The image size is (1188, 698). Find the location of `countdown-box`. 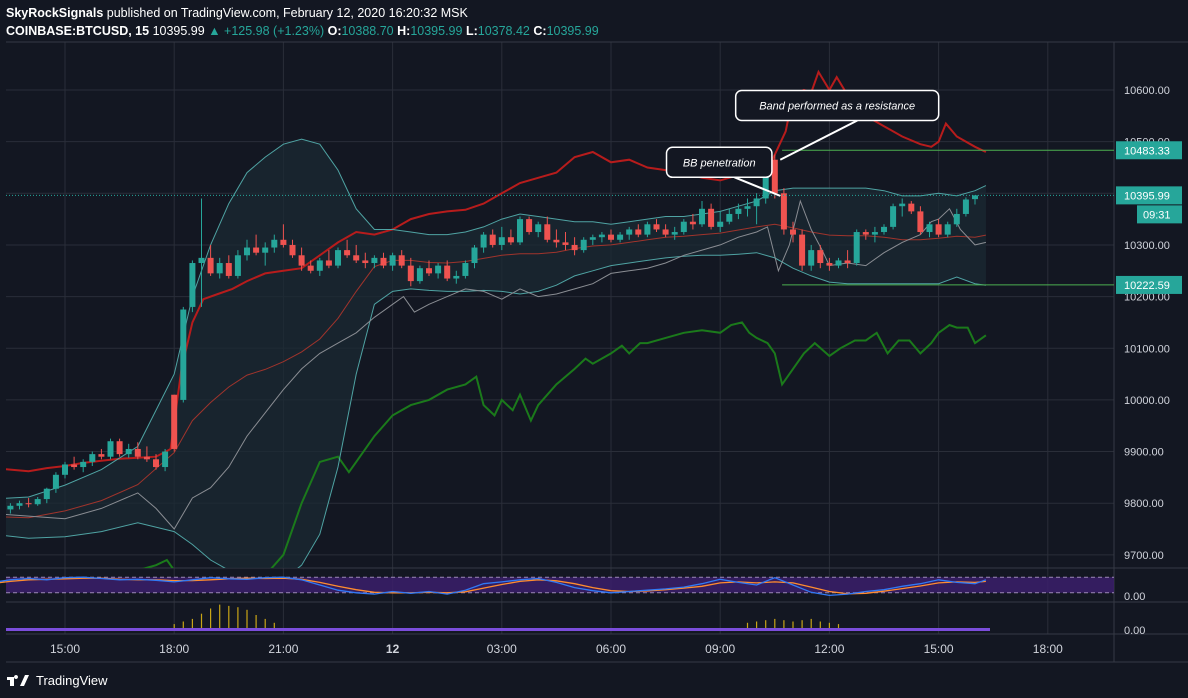

countdown-box is located at coordinates (1159, 214).